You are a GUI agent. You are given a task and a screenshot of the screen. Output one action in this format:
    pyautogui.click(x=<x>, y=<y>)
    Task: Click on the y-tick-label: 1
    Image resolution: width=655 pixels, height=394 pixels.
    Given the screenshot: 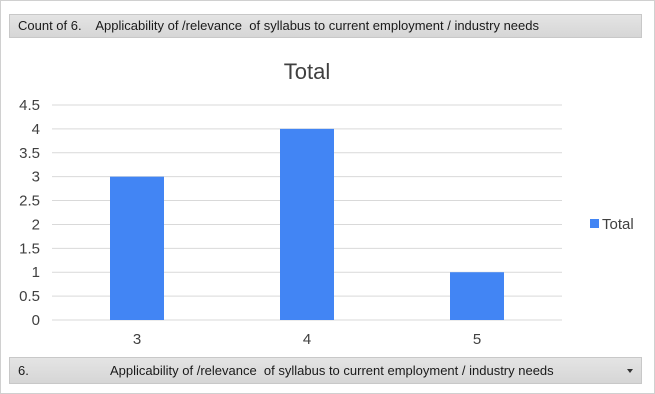 What is the action you would take?
    pyautogui.click(x=36, y=272)
    